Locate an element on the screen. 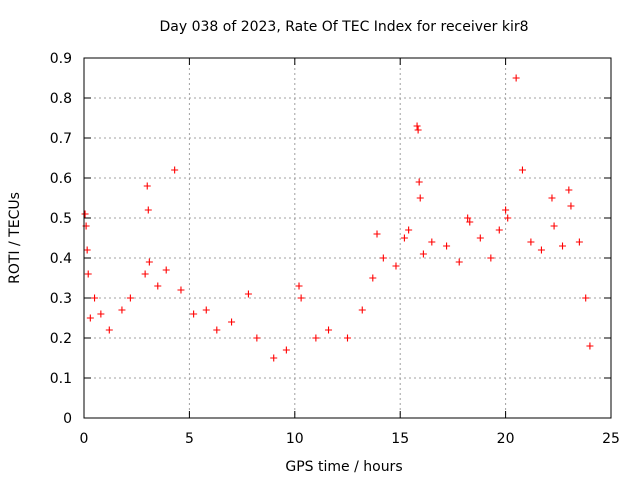  x-tick-label: 0 is located at coordinates (84, 439).